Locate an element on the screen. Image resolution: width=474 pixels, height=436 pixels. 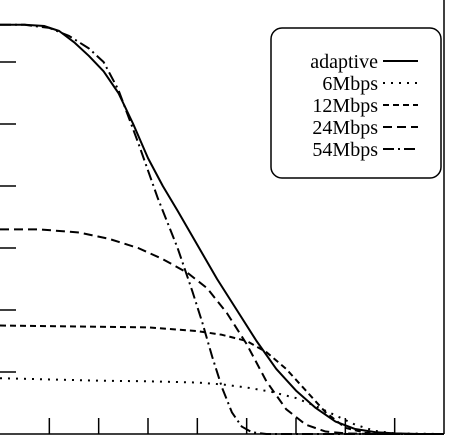
legend-label-54mbps: 54Mbps is located at coordinates (345, 150).